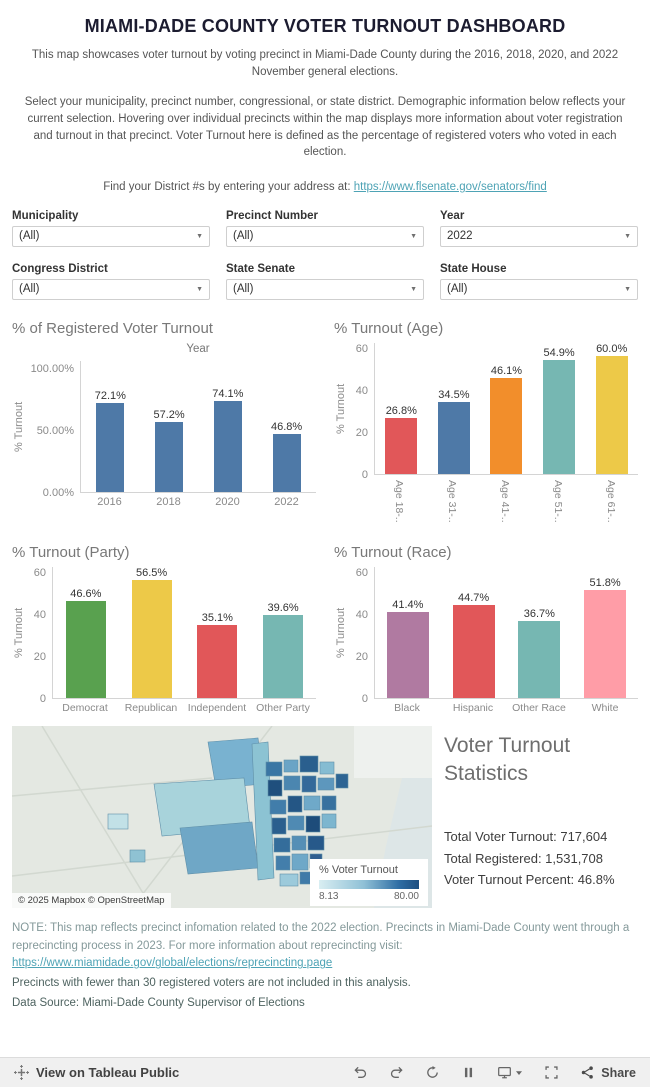 Image resolution: width=650 pixels, height=1087 pixels. Describe the element at coordinates (55, 431) in the screenshot. I see `y-axis-tick-label: 50.00%` at that location.